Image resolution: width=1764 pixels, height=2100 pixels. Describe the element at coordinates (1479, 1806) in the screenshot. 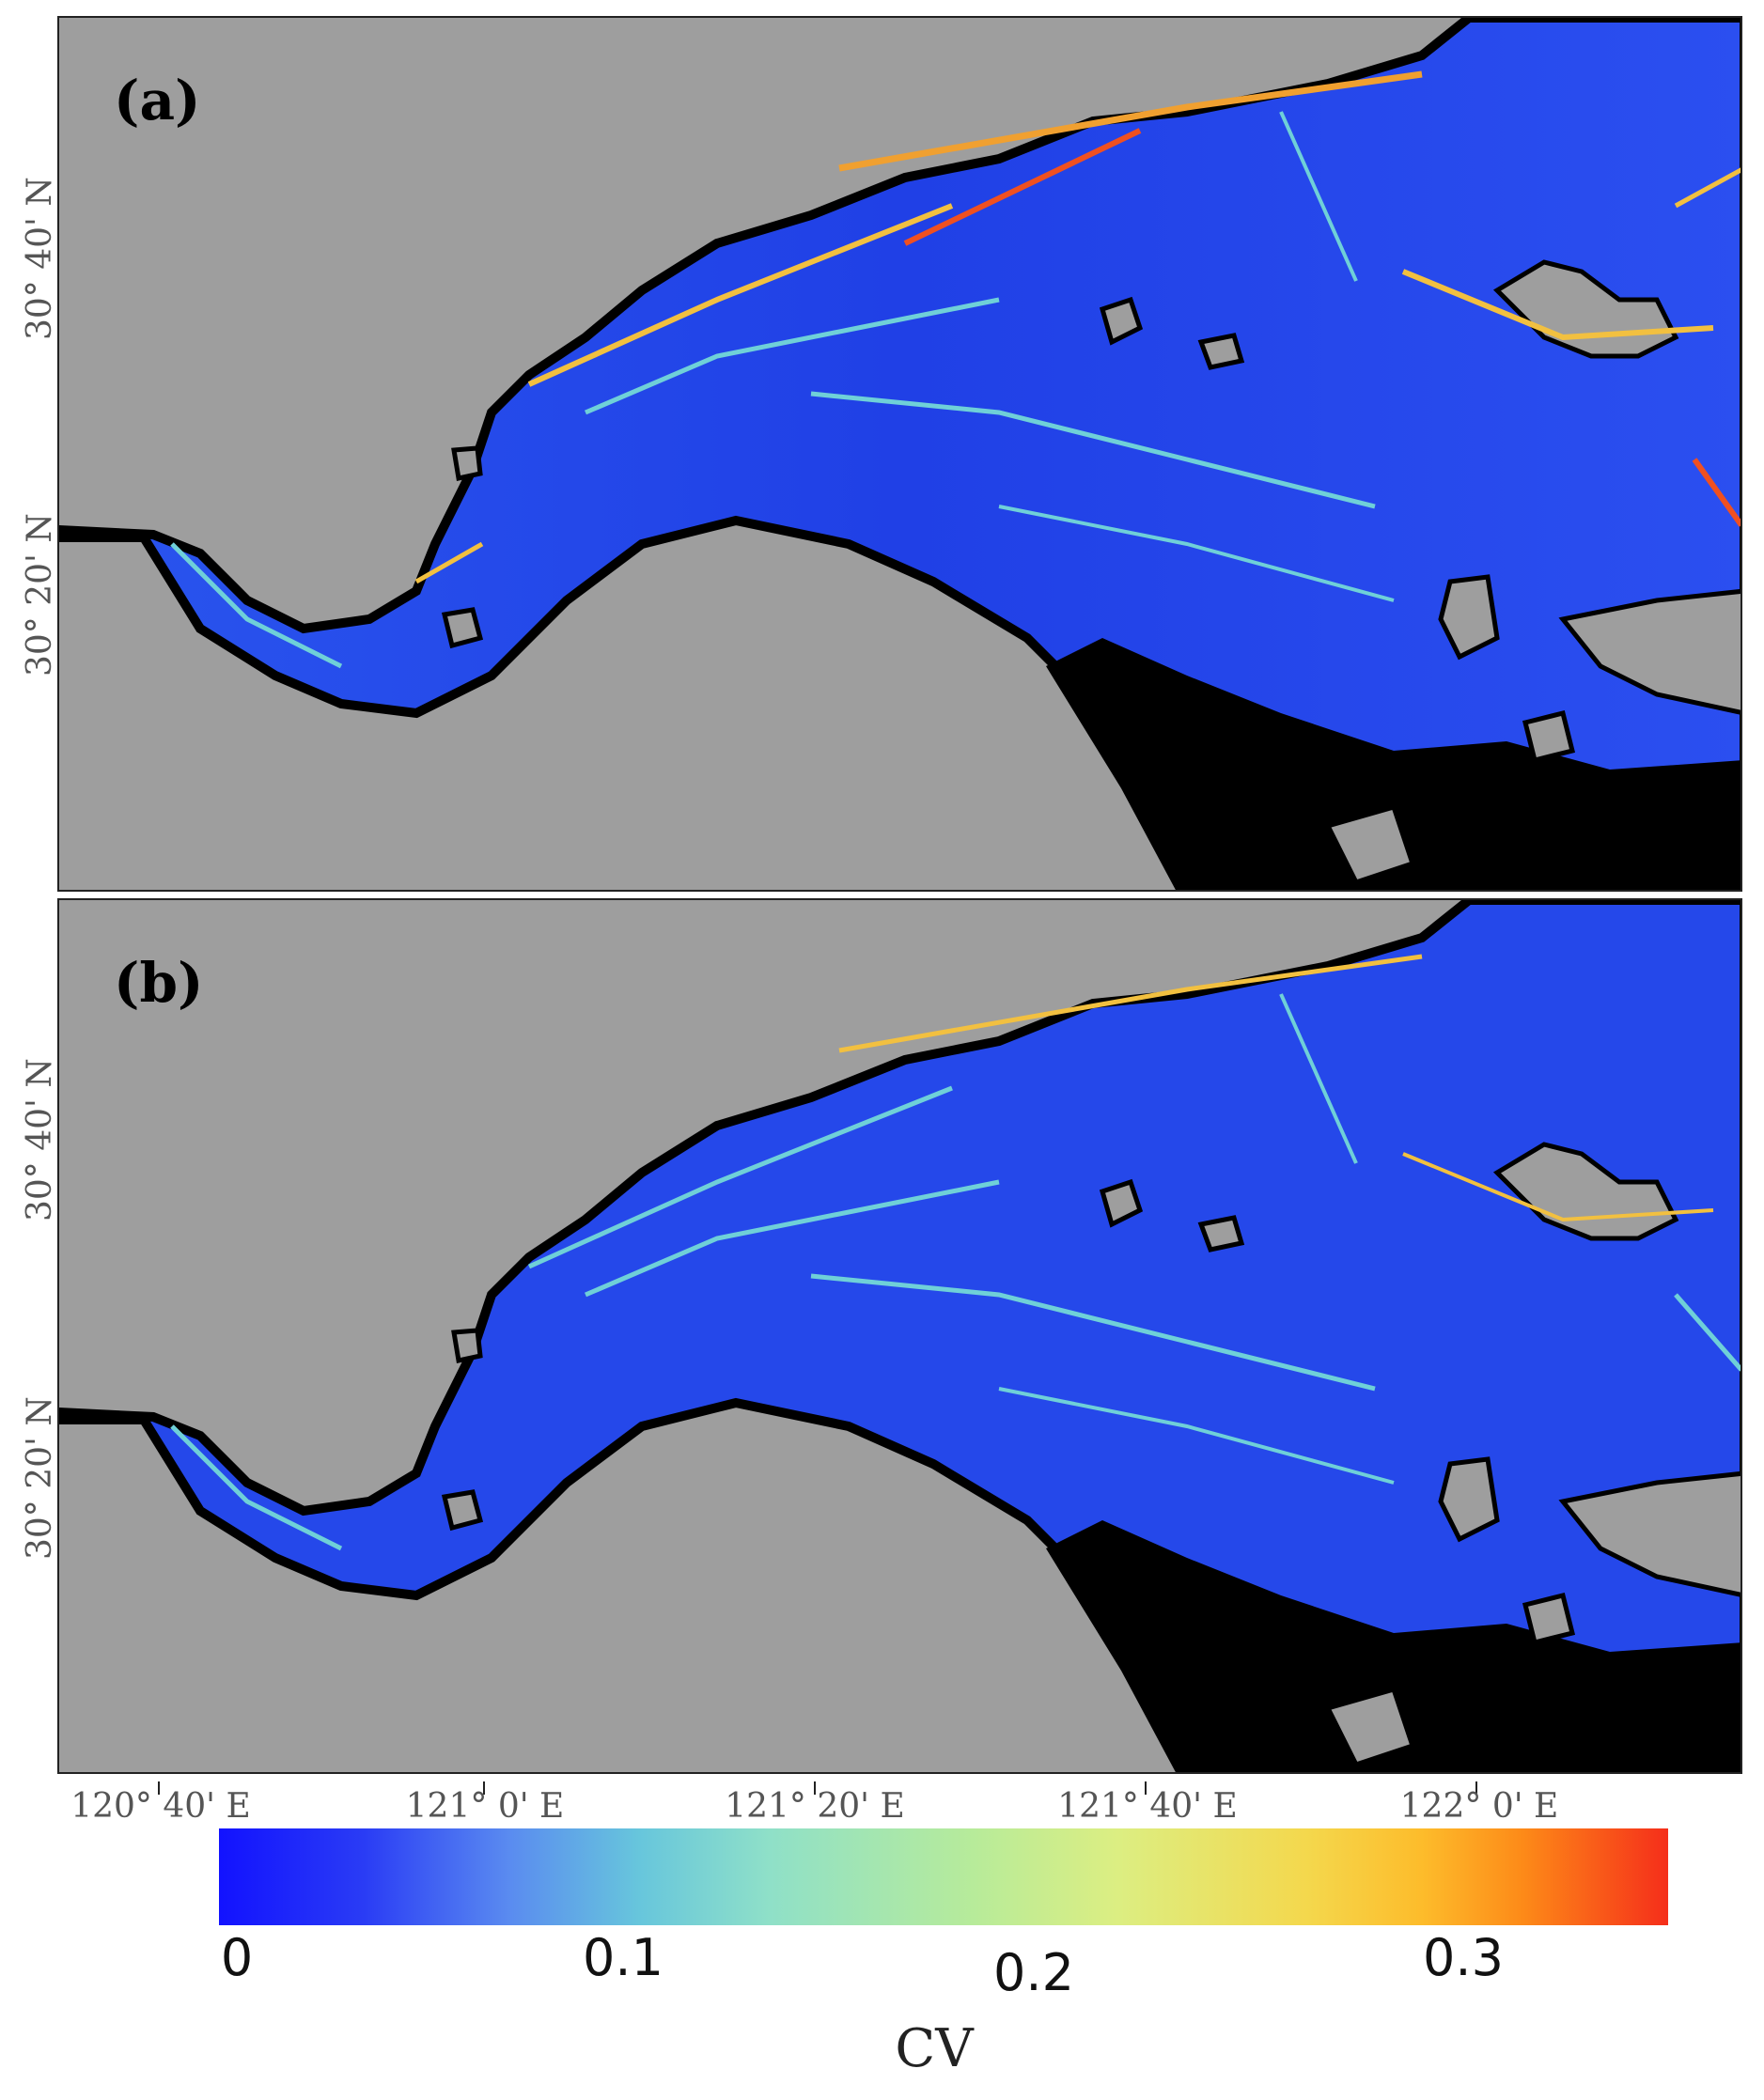

I see `lon-label: 122° 0' E` at that location.